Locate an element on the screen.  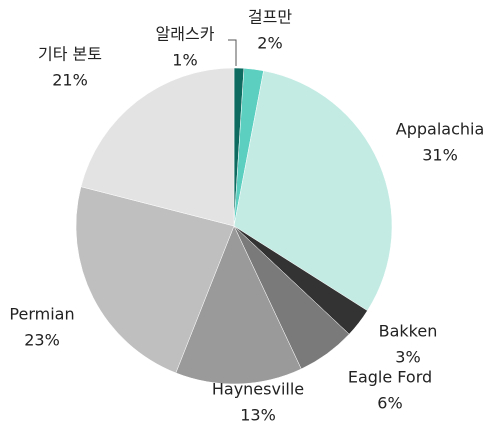
slice-value-label: 1% is located at coordinates (184, 60).